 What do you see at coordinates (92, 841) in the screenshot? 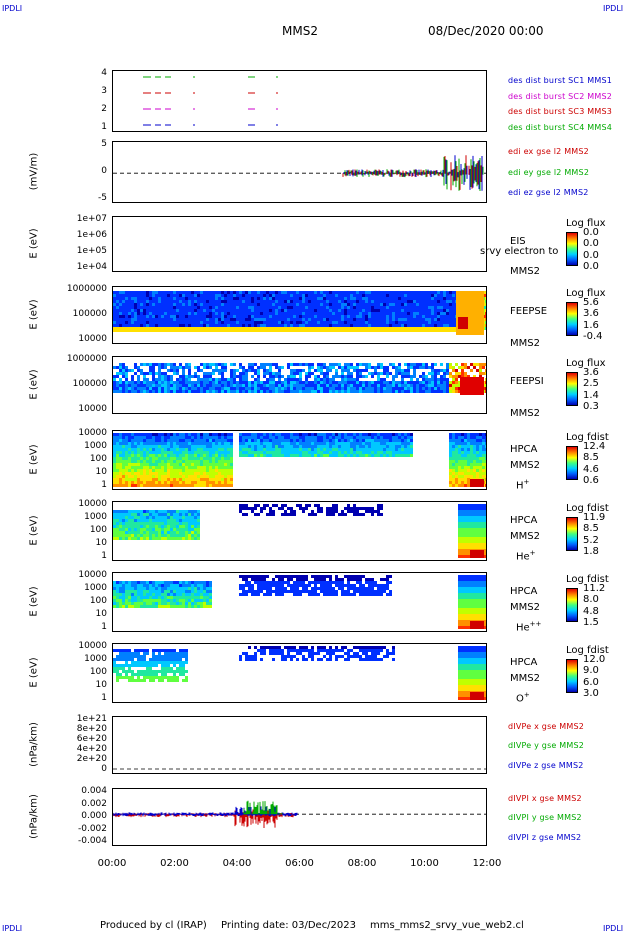
I see `y-tick-label: -0.004` at bounding box center [92, 841].